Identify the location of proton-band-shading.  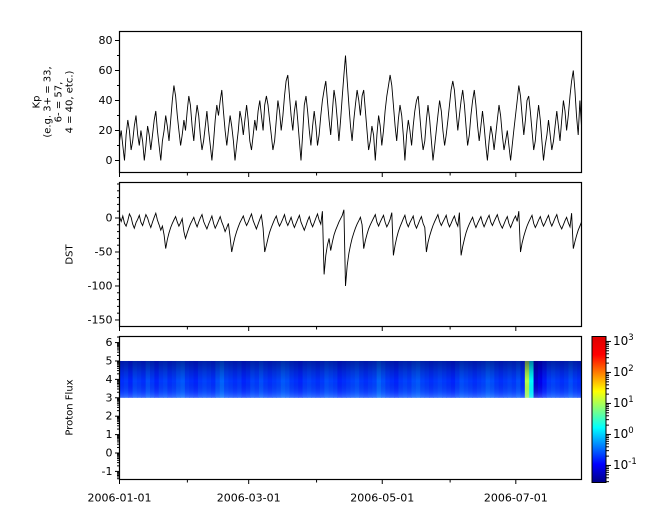
(350, 379).